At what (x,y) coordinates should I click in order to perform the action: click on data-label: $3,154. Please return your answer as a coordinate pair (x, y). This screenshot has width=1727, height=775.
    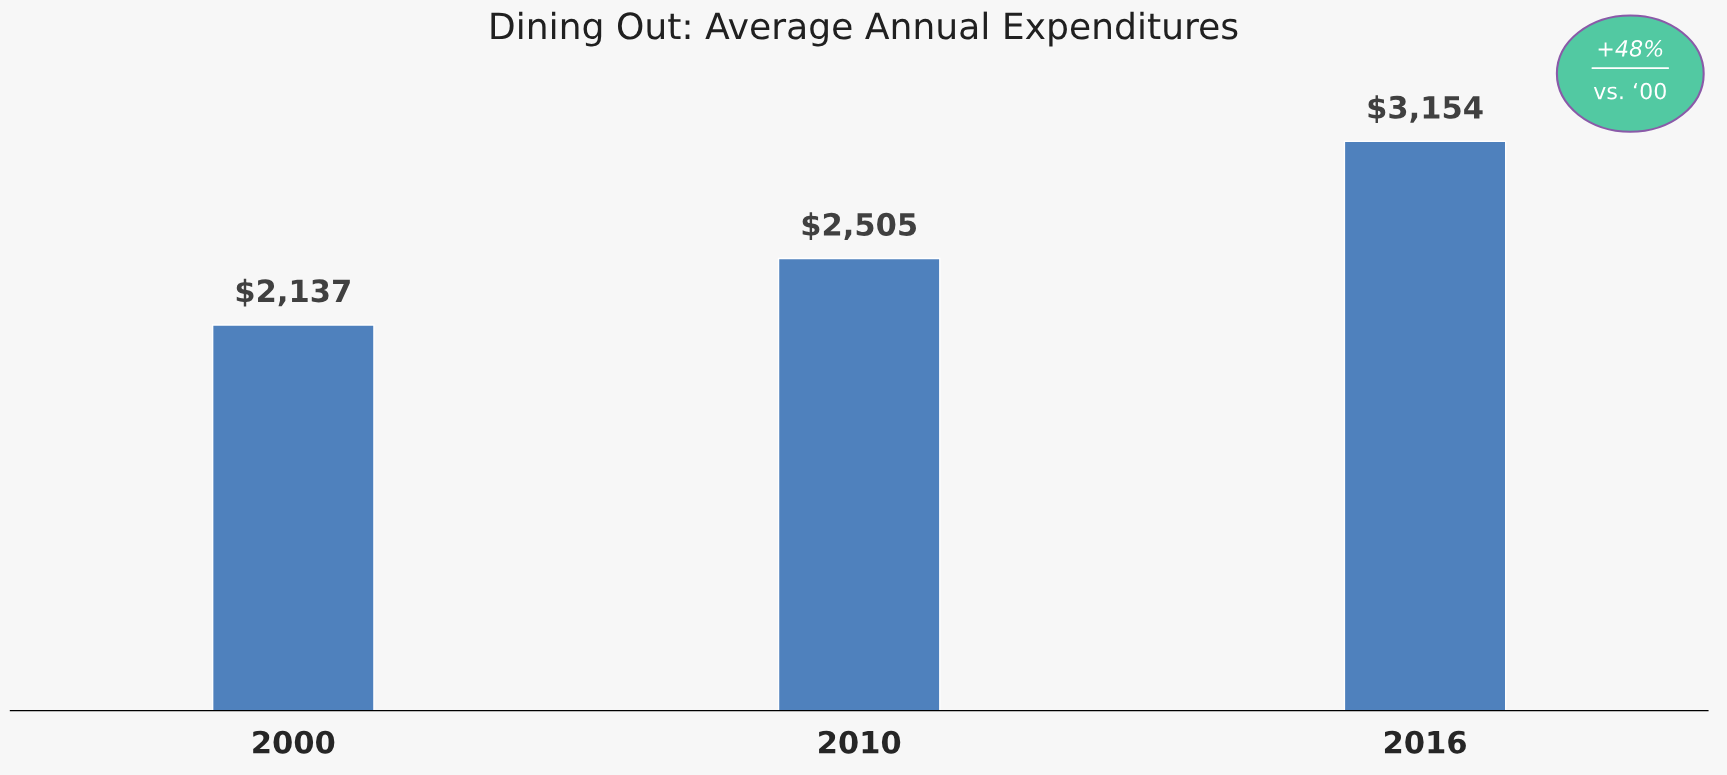
    Looking at the image, I should click on (1425, 109).